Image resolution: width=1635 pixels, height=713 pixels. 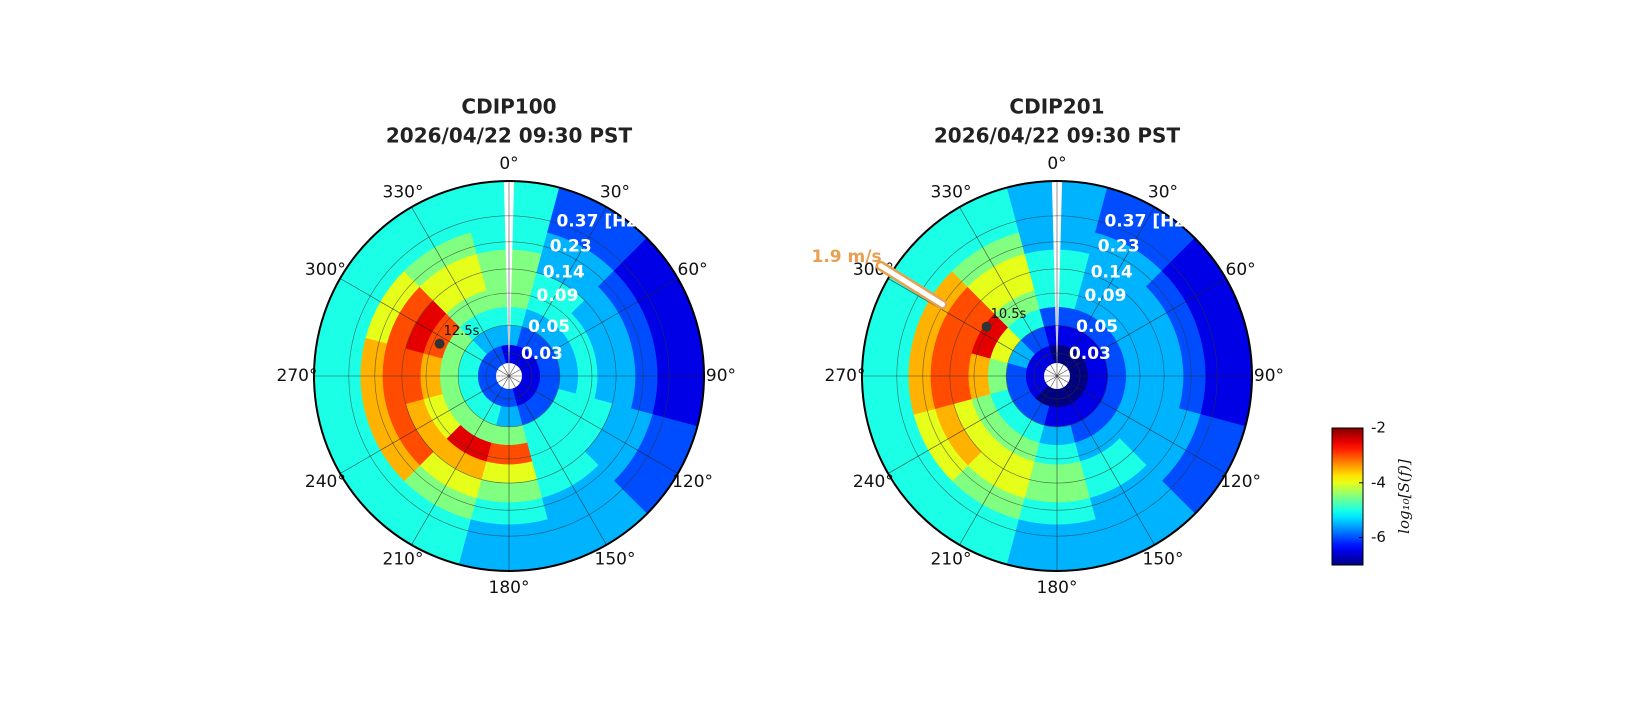 What do you see at coordinates (508, 107) in the screenshot?
I see `chart-title: CDIP100` at bounding box center [508, 107].